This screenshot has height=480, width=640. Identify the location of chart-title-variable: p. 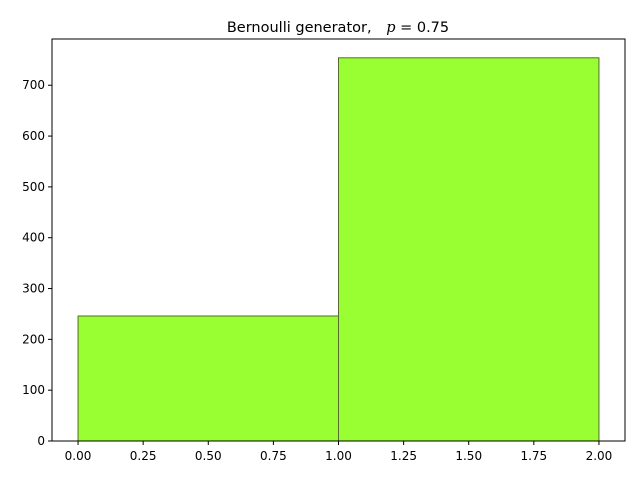
(390, 28).